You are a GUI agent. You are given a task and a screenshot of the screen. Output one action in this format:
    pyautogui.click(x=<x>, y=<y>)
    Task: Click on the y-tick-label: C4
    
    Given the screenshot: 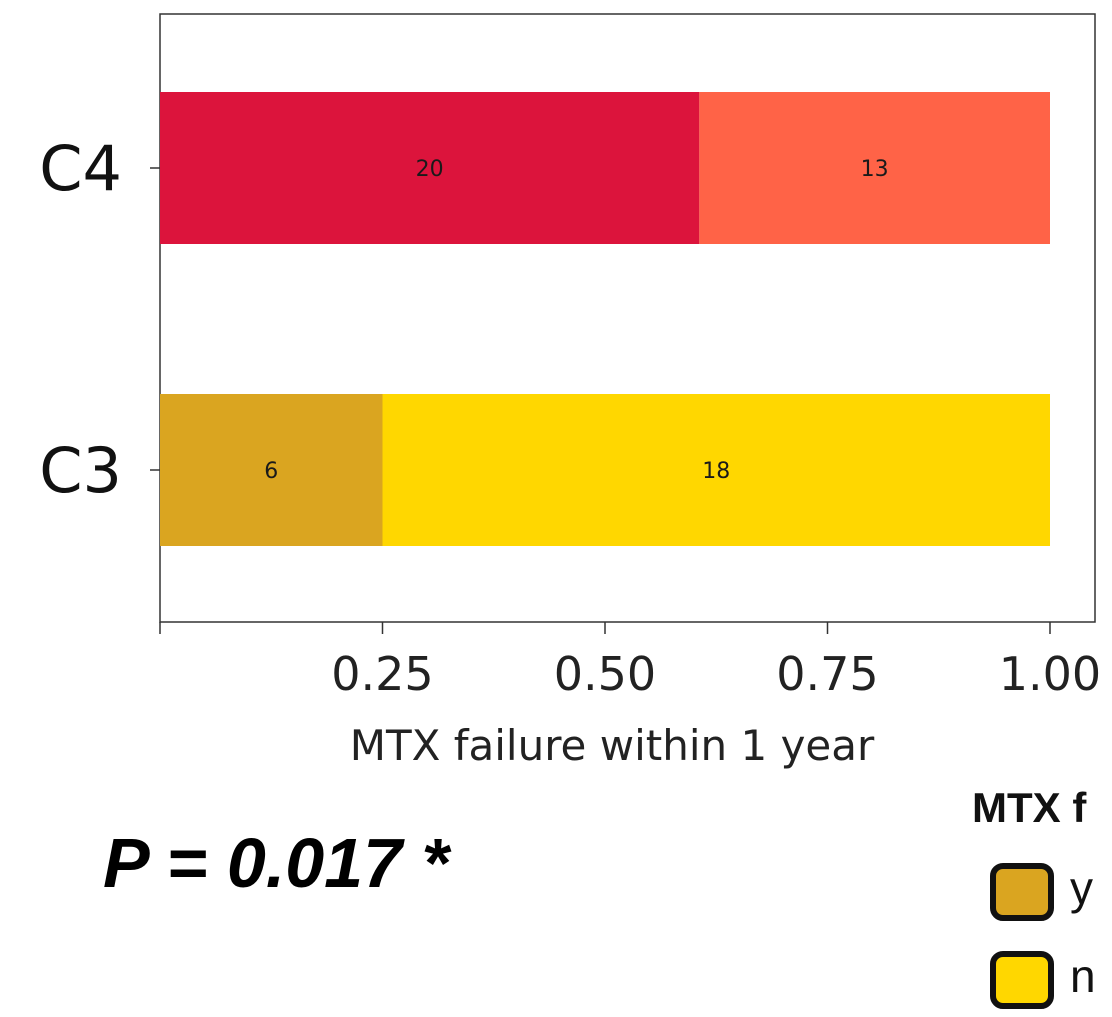 What is the action you would take?
    pyautogui.click(x=80, y=168)
    